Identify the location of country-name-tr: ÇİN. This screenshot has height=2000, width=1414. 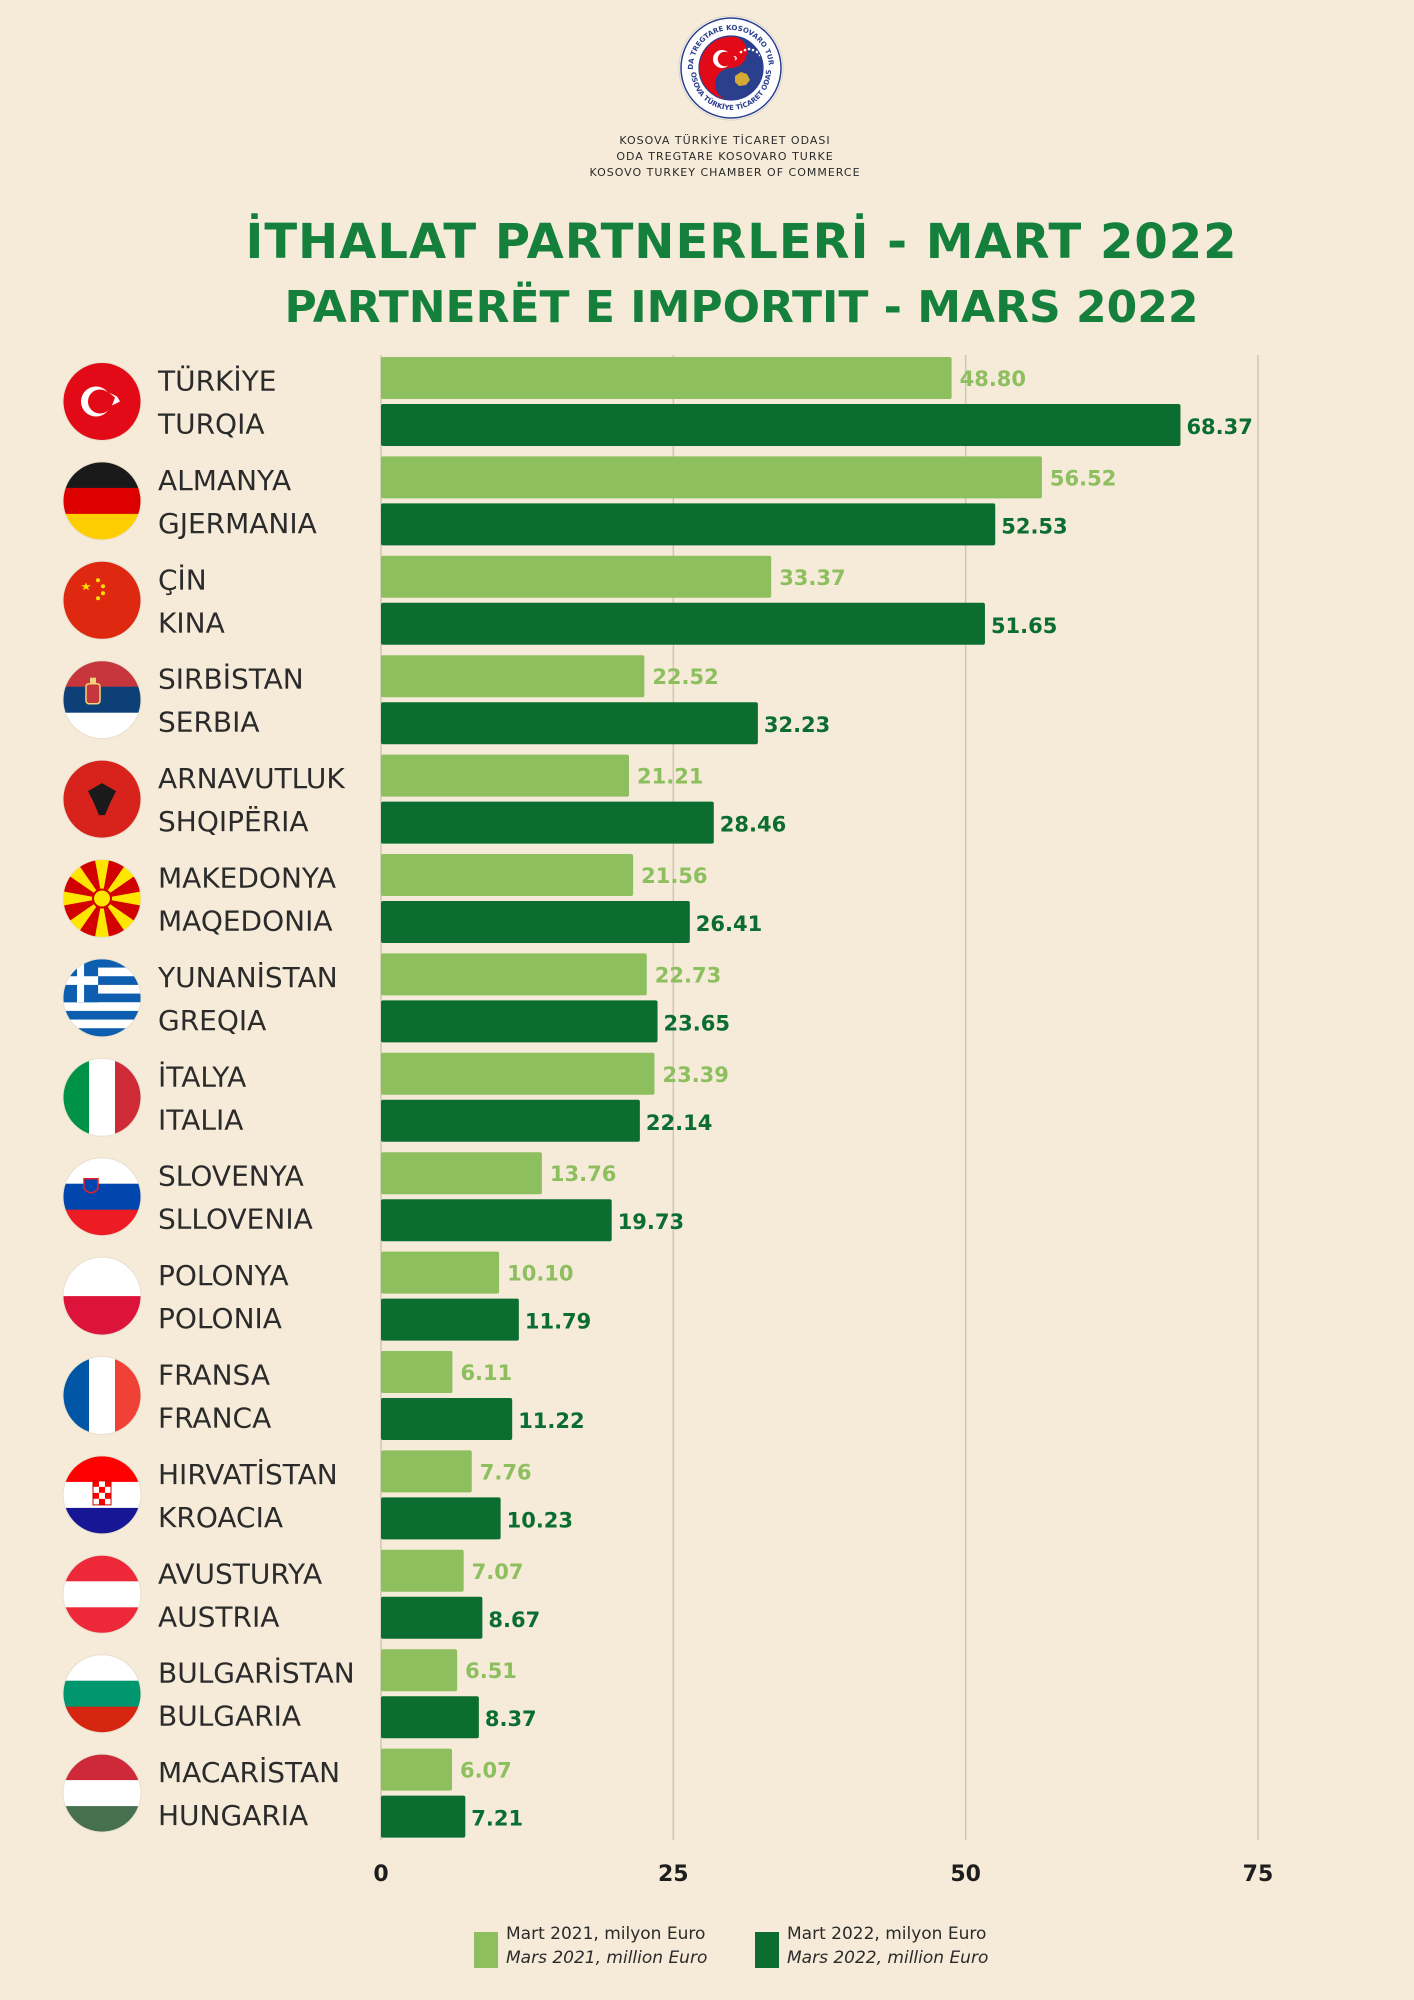
(182, 579).